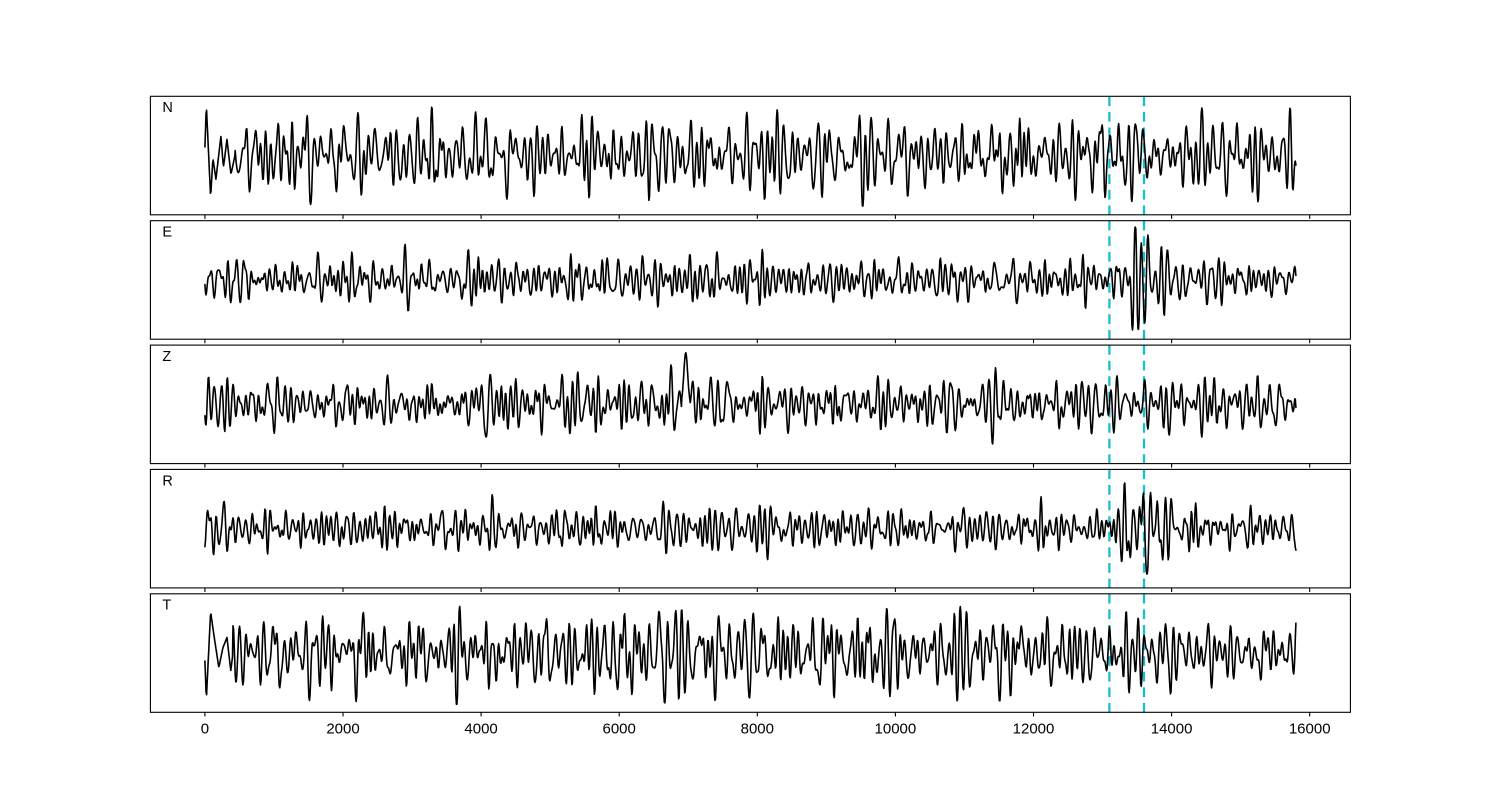  What do you see at coordinates (896, 728) in the screenshot?
I see `svg-text: 10000` at bounding box center [896, 728].